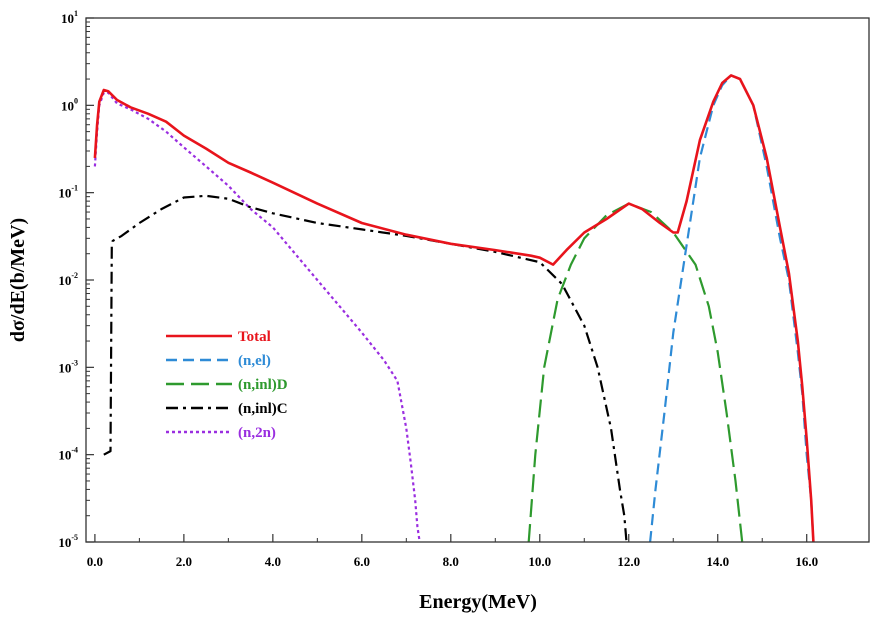 This screenshot has height=622, width=878. I want to click on y-tick-label: 10⁻⁵, so click(68, 541).